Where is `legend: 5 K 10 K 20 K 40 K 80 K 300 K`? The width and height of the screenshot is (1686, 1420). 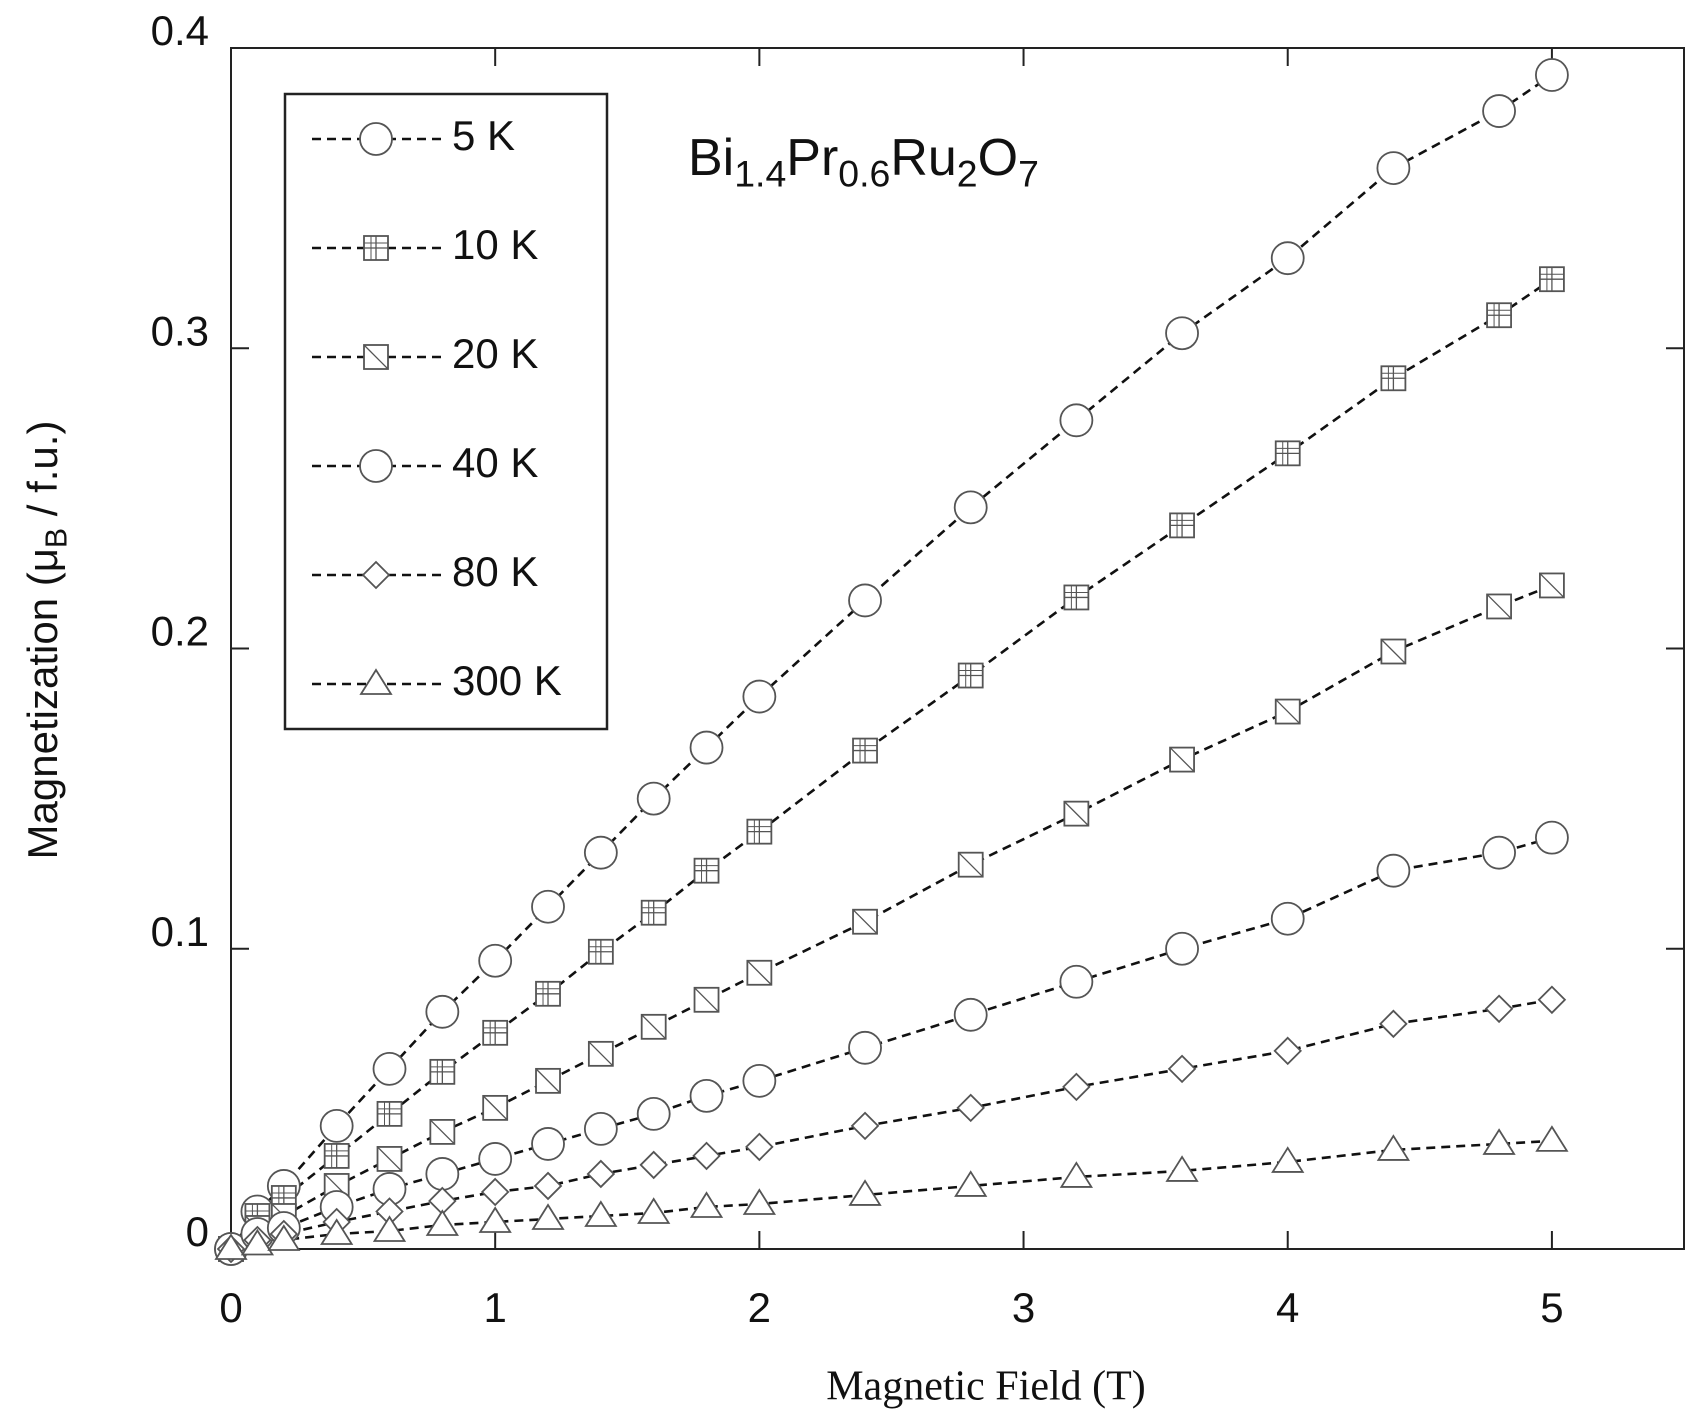
legend: 5 K 10 K 20 K 40 K 80 K 300 K is located at coordinates (446, 411).